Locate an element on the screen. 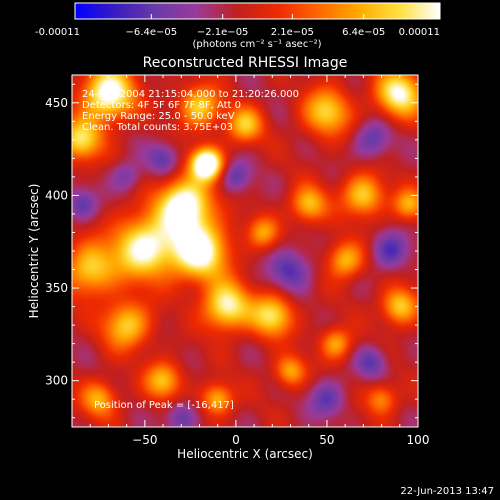 The height and width of the screenshot is (500, 500). x-tick-label: 100 is located at coordinates (418, 440).